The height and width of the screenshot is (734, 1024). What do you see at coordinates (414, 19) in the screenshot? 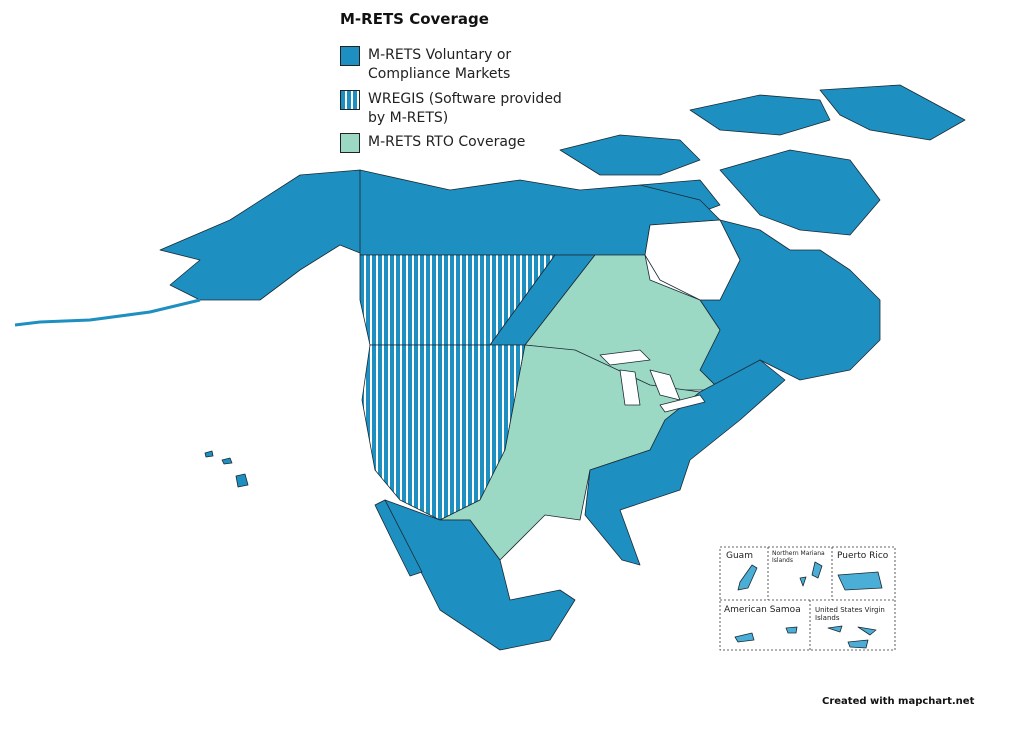
I see `title: M-RETS Coverage` at bounding box center [414, 19].